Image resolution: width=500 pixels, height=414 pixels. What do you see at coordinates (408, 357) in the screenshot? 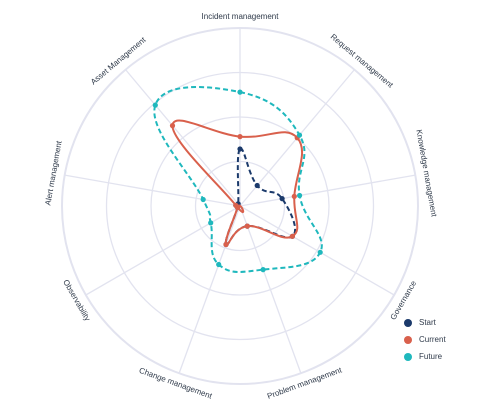
I see `legend-future-marker` at bounding box center [408, 357].